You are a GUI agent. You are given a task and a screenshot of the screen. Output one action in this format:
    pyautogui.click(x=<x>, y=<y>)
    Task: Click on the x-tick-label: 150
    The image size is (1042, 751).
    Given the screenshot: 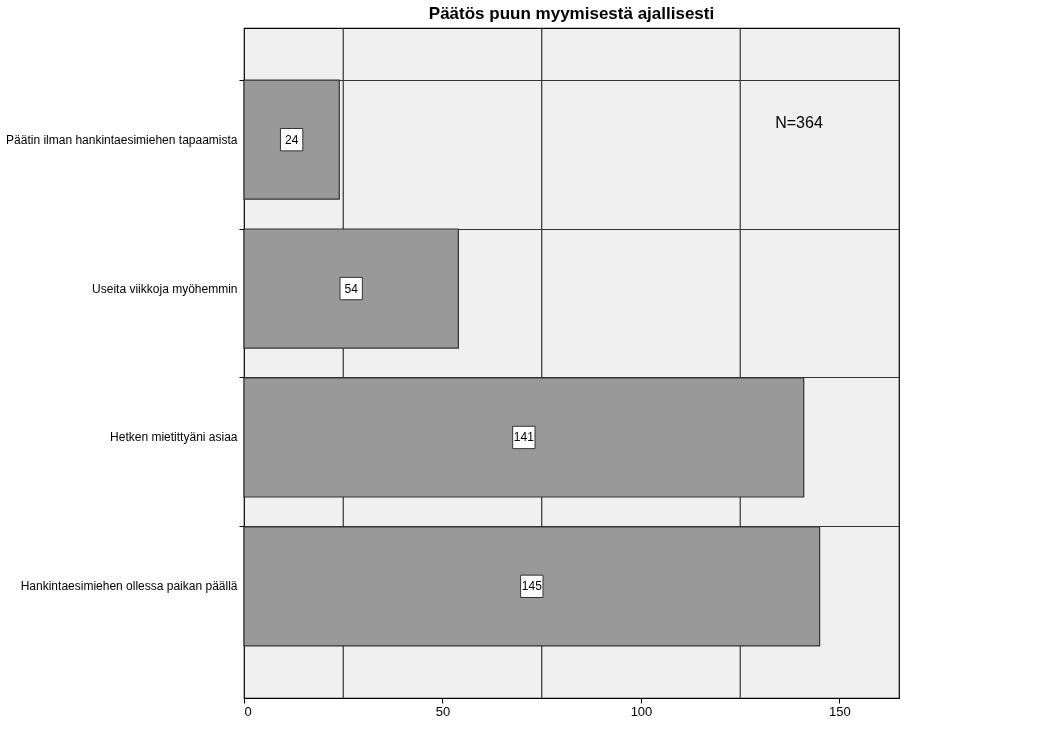 What is the action you would take?
    pyautogui.click(x=840, y=711)
    